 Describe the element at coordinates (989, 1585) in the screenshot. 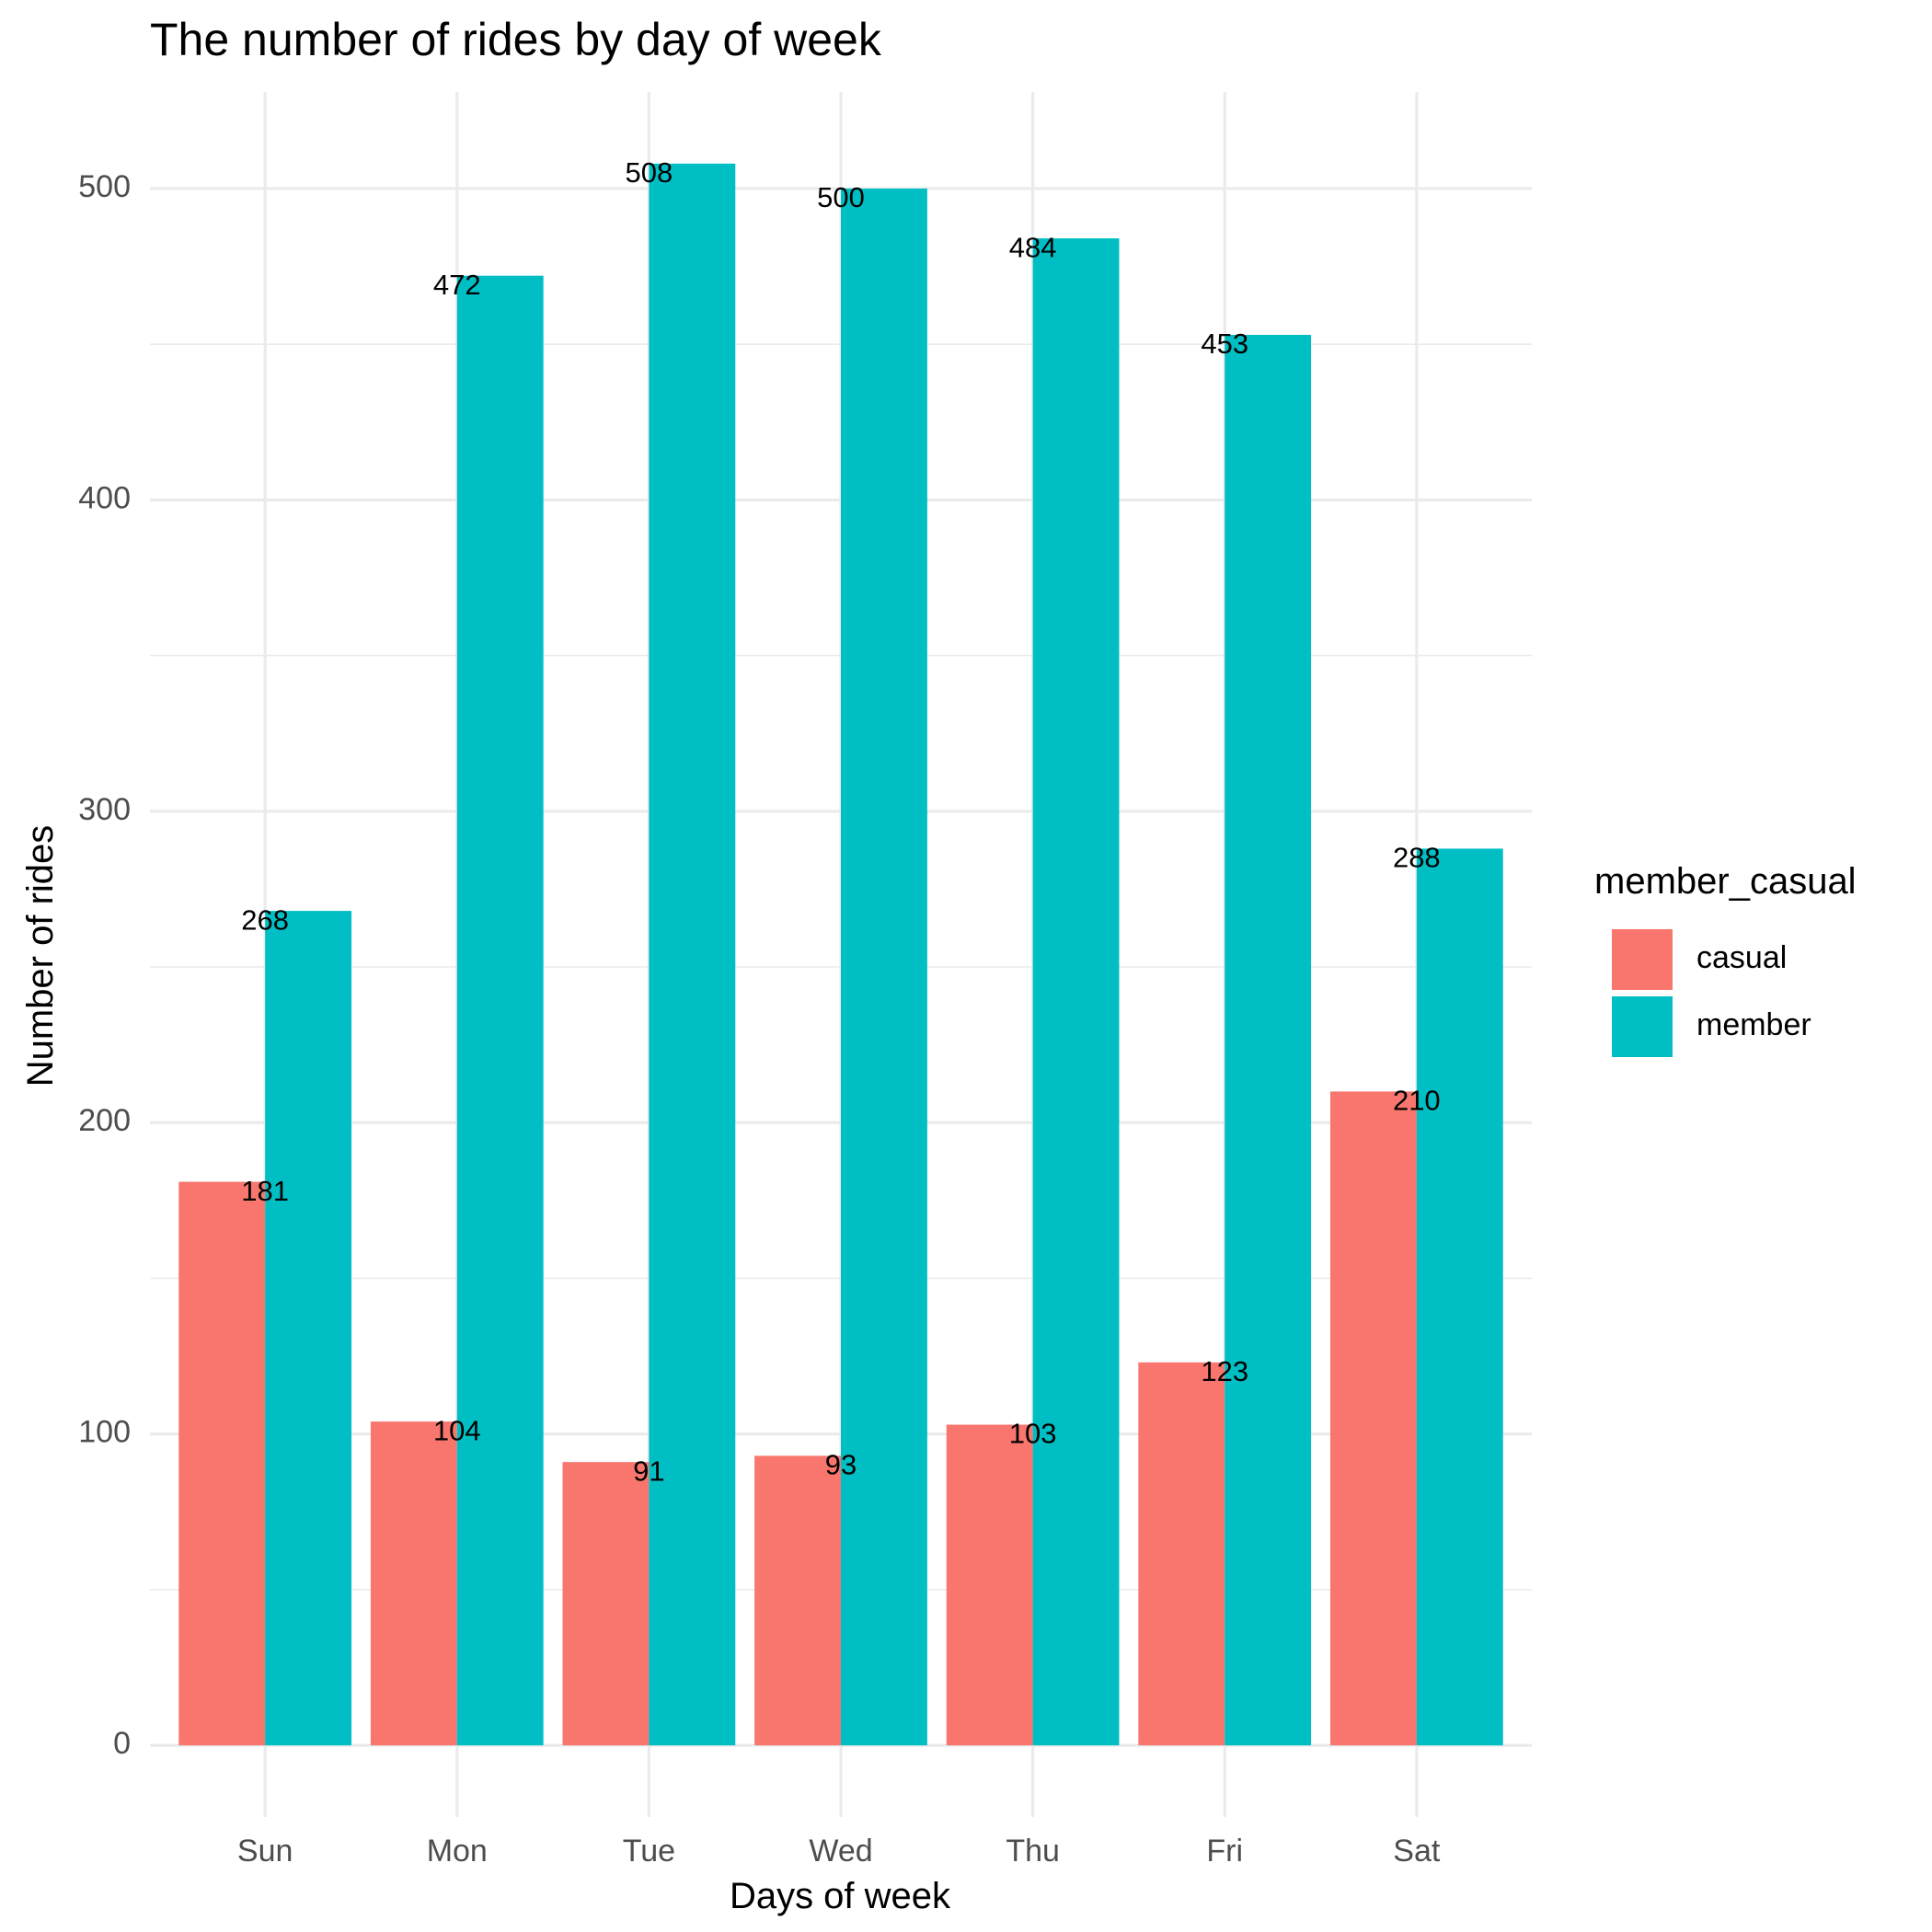

I see `bar-casual-thu` at that location.